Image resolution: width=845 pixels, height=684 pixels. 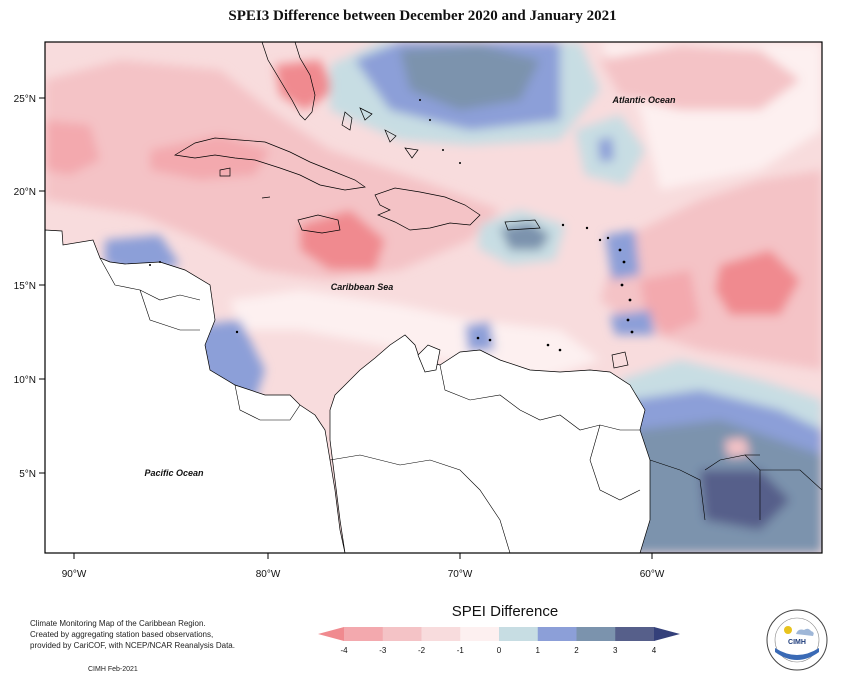 I want to click on lat-tick-label: 15°N, so click(x=25, y=286).